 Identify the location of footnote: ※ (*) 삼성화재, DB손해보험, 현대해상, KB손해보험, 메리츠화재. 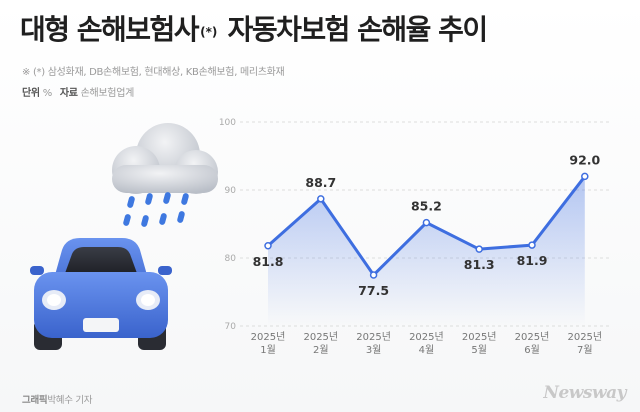
(153, 72).